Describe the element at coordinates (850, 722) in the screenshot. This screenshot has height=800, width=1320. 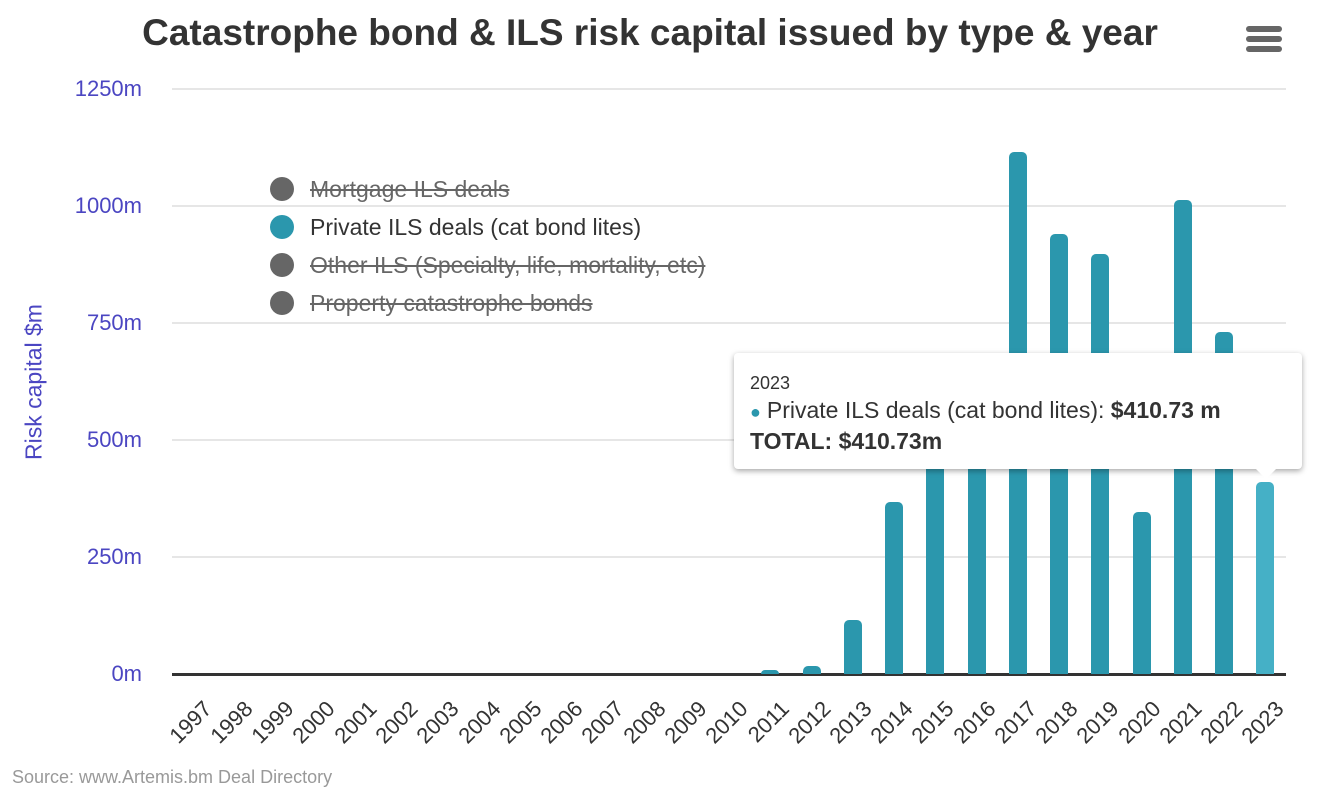
I see `x-tick-label: 2013` at that location.